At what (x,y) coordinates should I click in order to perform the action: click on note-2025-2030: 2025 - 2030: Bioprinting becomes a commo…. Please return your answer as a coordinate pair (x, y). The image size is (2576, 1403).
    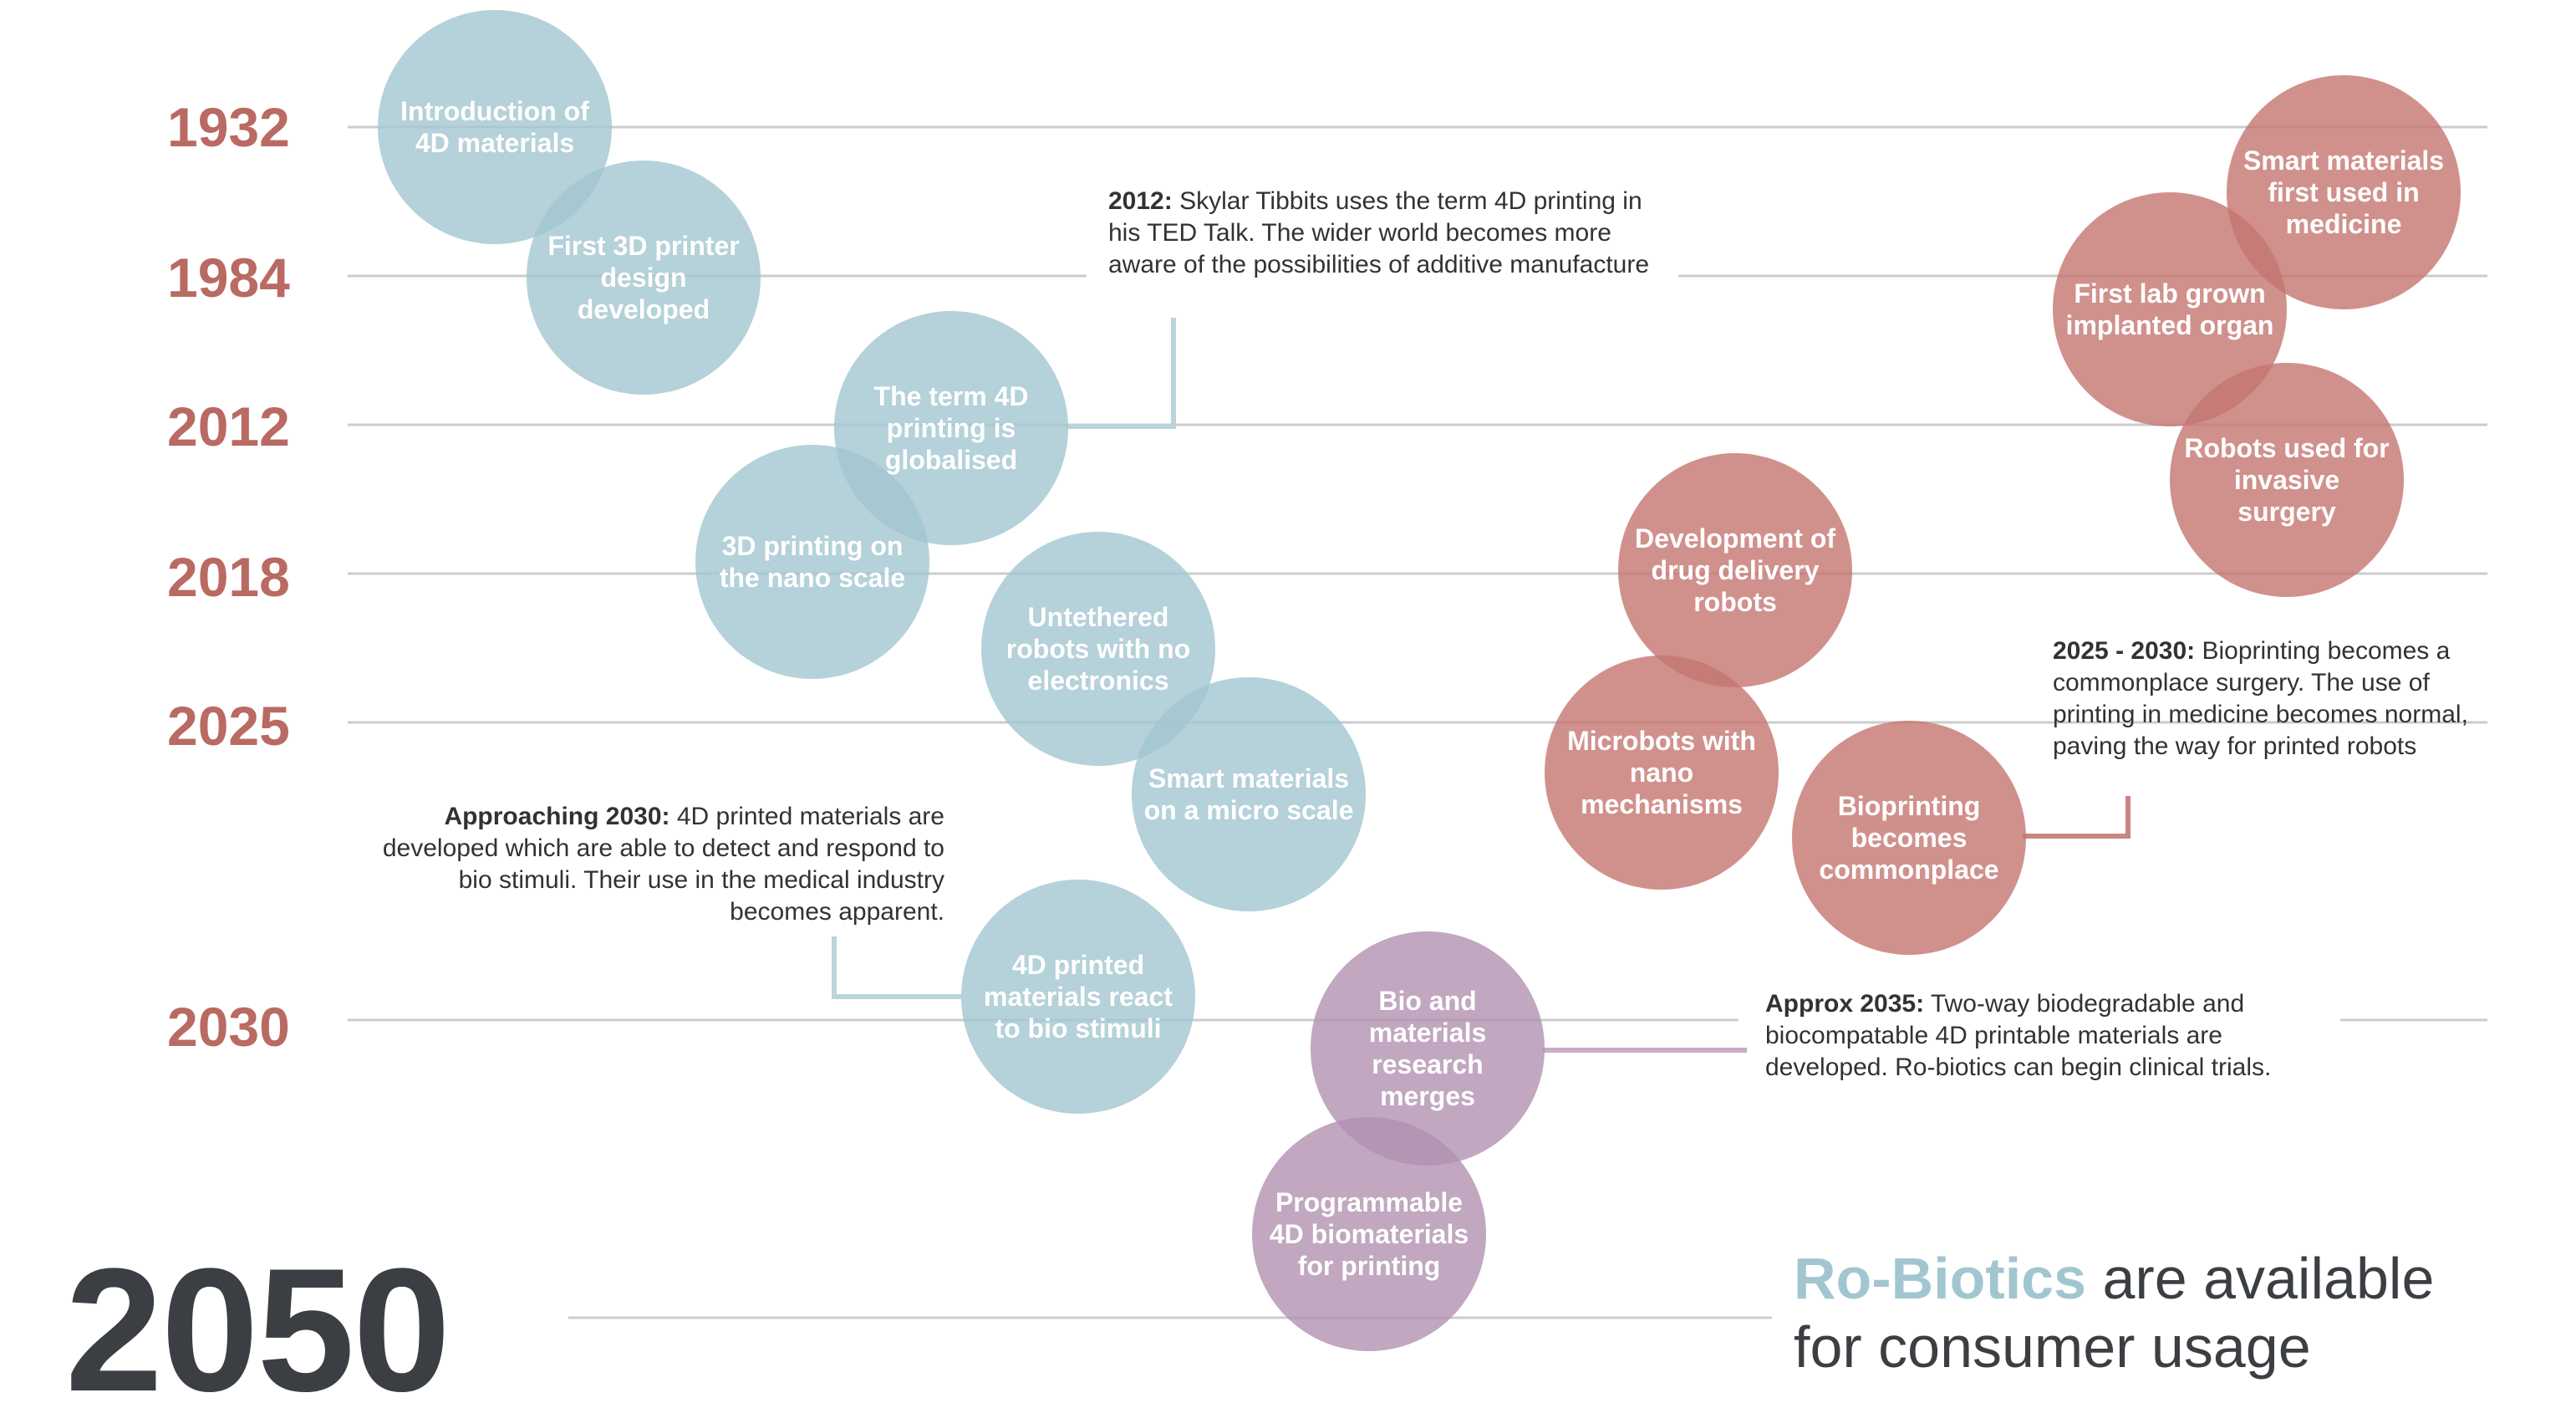
    Looking at the image, I should click on (2275, 699).